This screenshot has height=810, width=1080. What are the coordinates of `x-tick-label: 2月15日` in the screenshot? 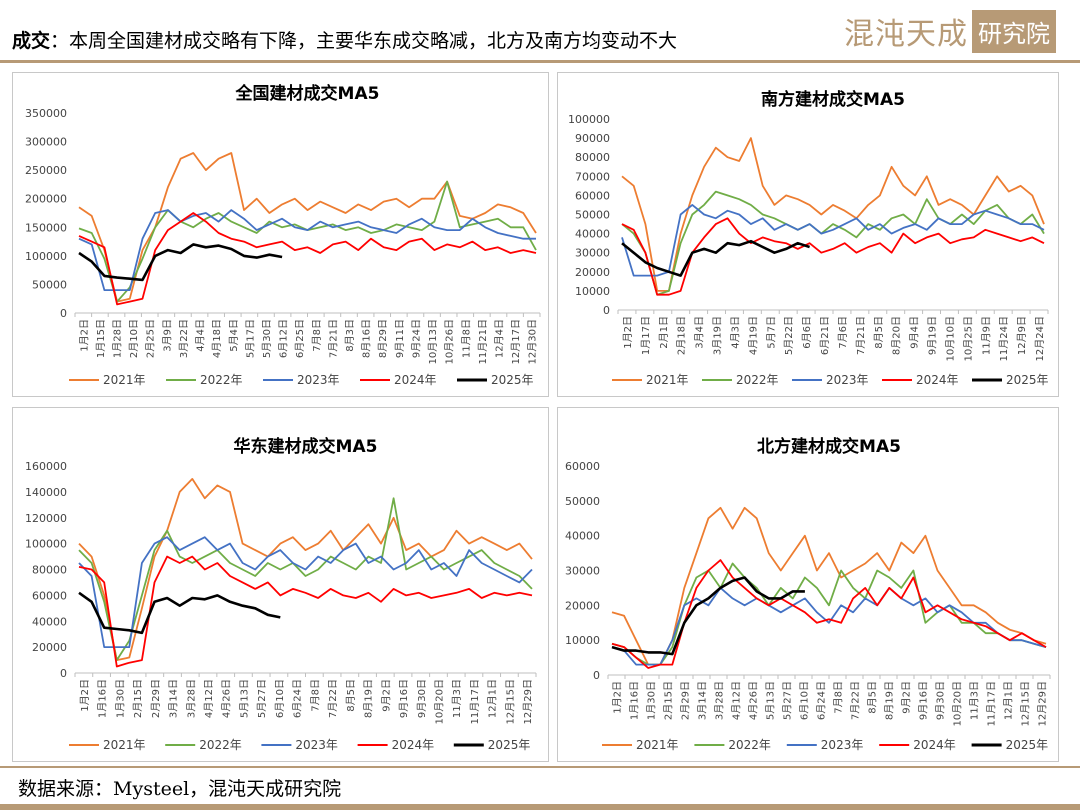 It's located at (138, 698).